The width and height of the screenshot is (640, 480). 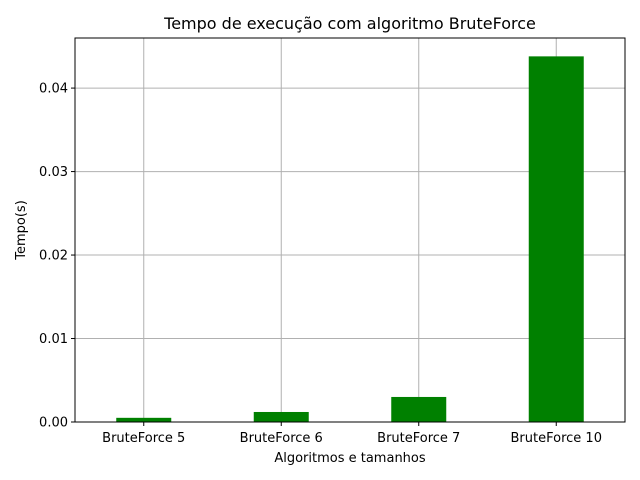 What do you see at coordinates (350, 458) in the screenshot?
I see `x-axis-label: Algoritmos e tamanhos` at bounding box center [350, 458].